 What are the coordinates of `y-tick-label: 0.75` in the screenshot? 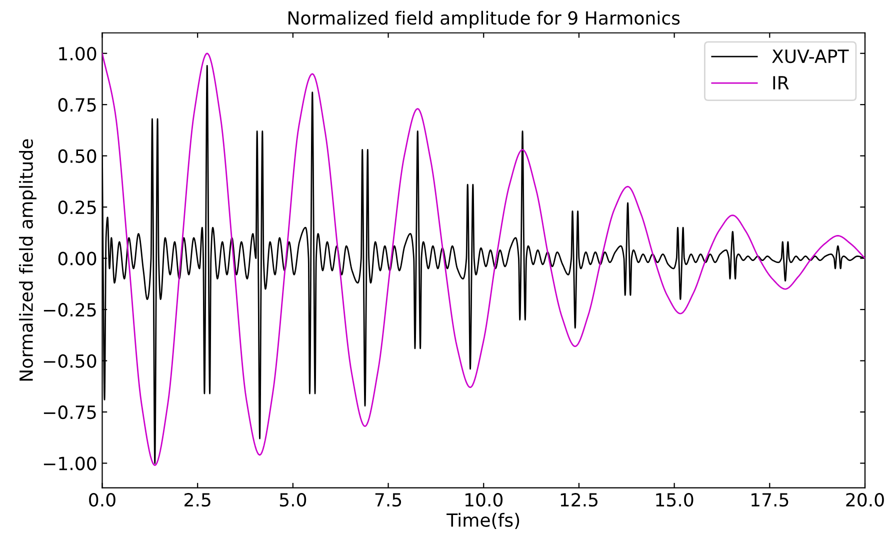 It's located at (77, 105).